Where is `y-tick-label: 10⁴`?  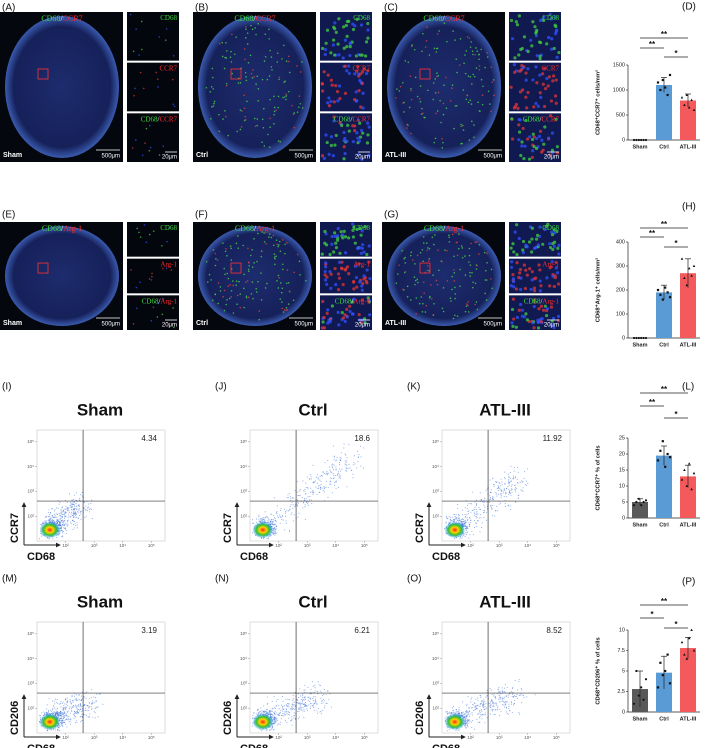
y-tick-label: 10⁴ is located at coordinates (435, 466).